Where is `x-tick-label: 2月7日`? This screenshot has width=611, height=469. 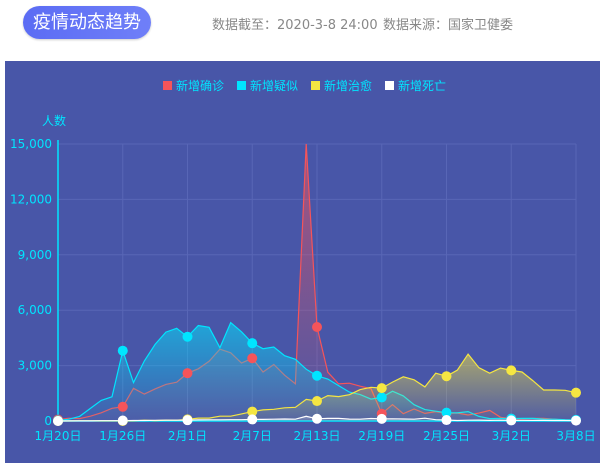 x-tick-label: 2月7日 is located at coordinates (252, 436).